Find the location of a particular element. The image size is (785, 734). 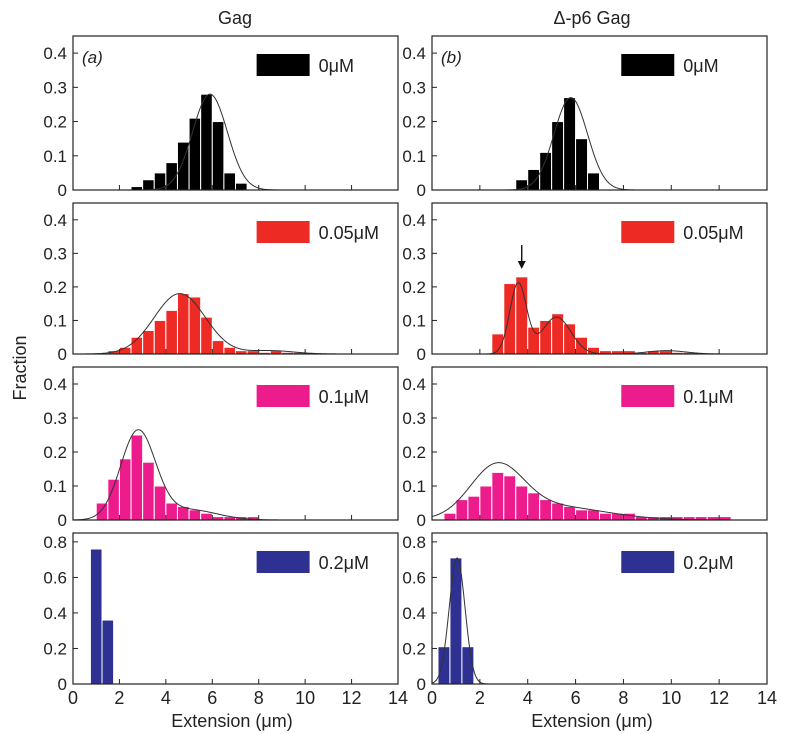

x-tick-label: 12 is located at coordinates (352, 698).